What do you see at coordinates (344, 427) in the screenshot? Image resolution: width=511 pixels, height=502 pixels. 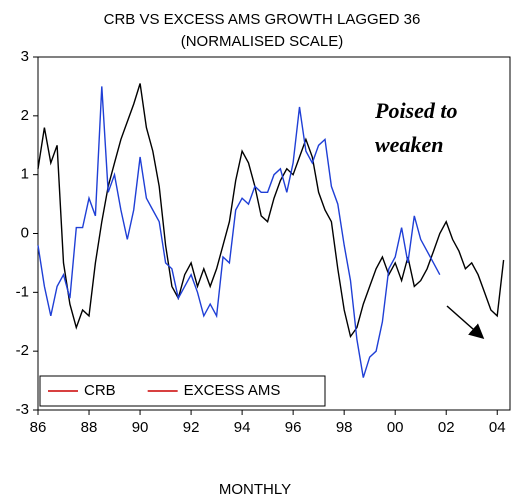 I see `x-tick-label: 98` at bounding box center [344, 427].